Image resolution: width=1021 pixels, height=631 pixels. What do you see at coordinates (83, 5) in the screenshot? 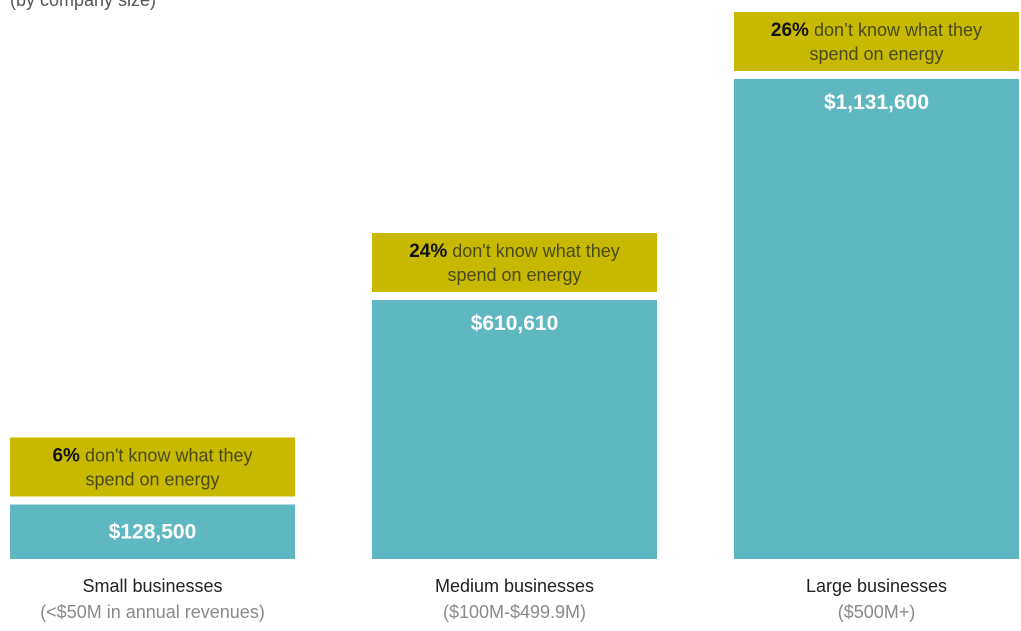
I see `chart-header-fragment: (by company size)` at bounding box center [83, 5].